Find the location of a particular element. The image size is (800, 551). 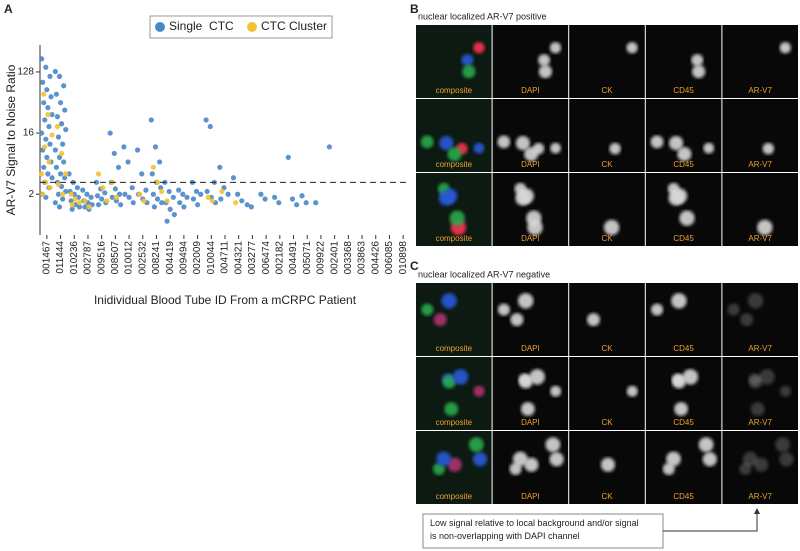

x-tick-label: 010044 is located at coordinates (211, 258).